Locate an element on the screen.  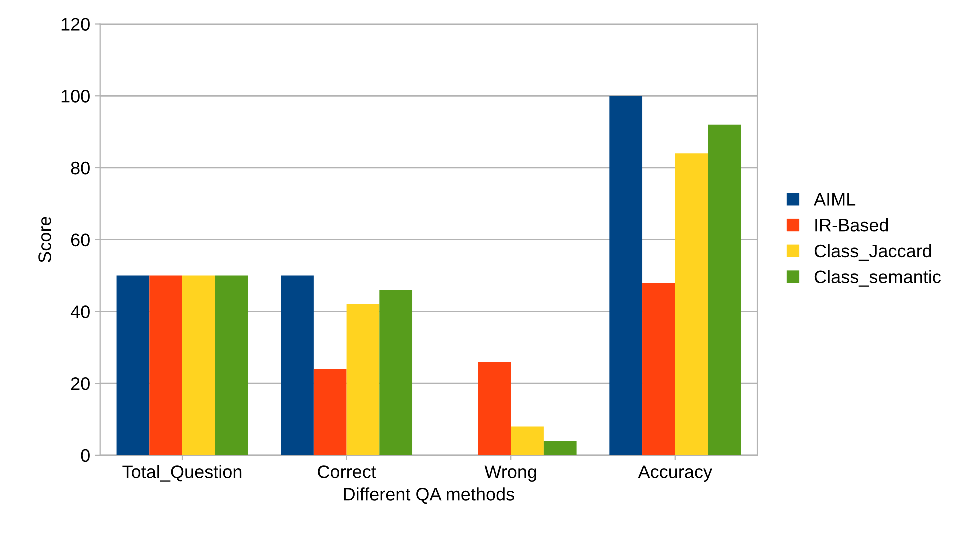
legend-label: Class_Jaccard is located at coordinates (873, 253).